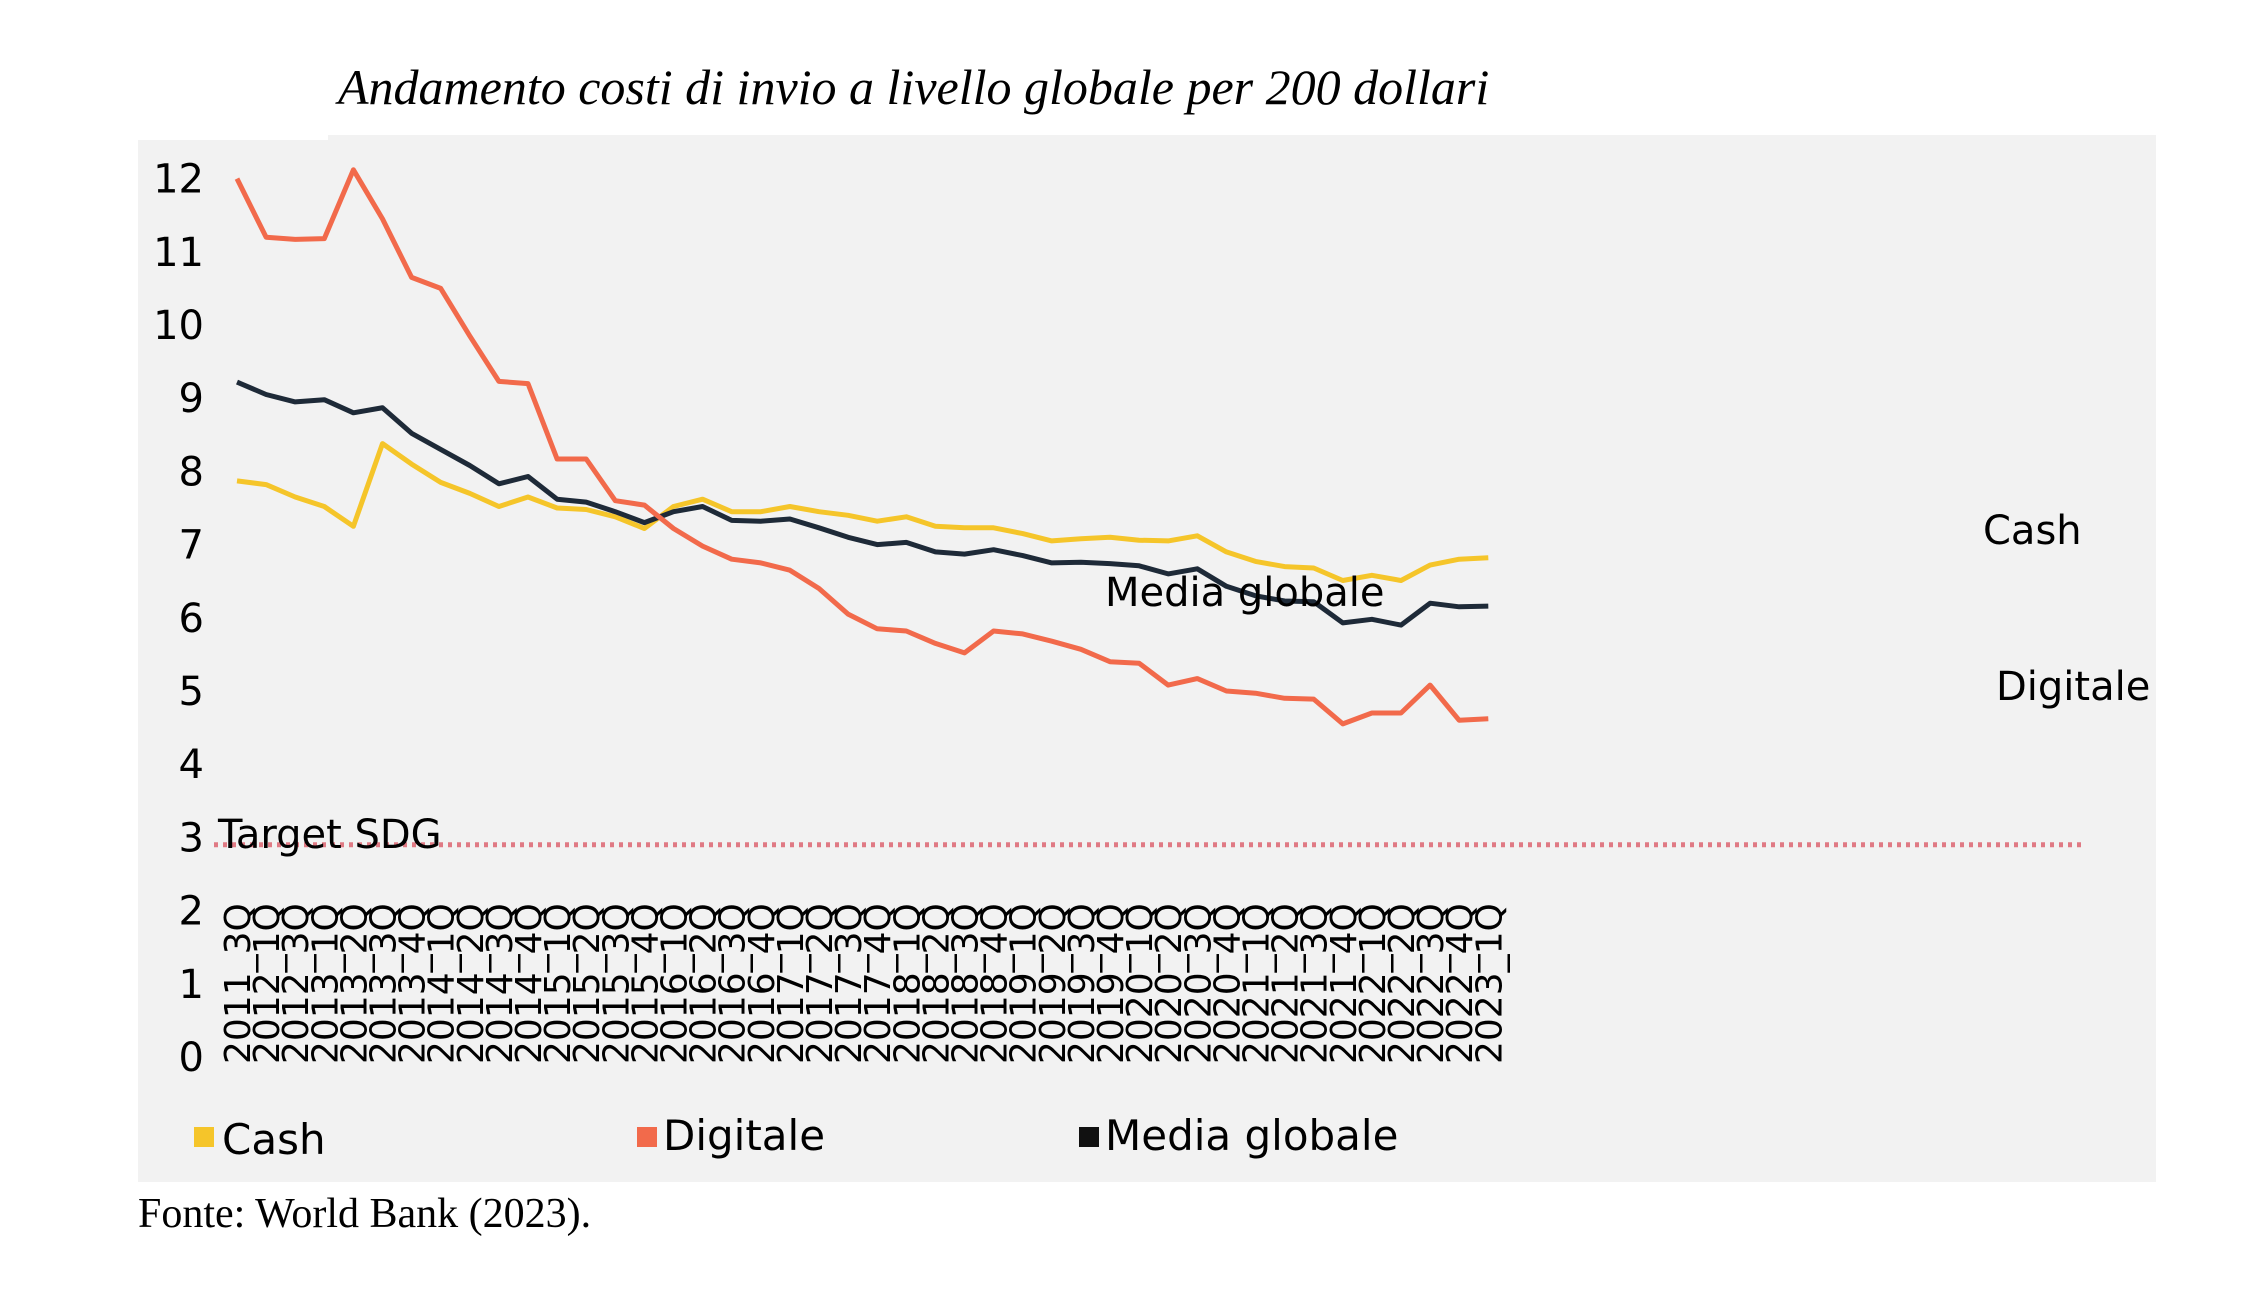  Describe the element at coordinates (529, 983) in the screenshot. I see `x-tick-label: 2014_4Q` at that location.